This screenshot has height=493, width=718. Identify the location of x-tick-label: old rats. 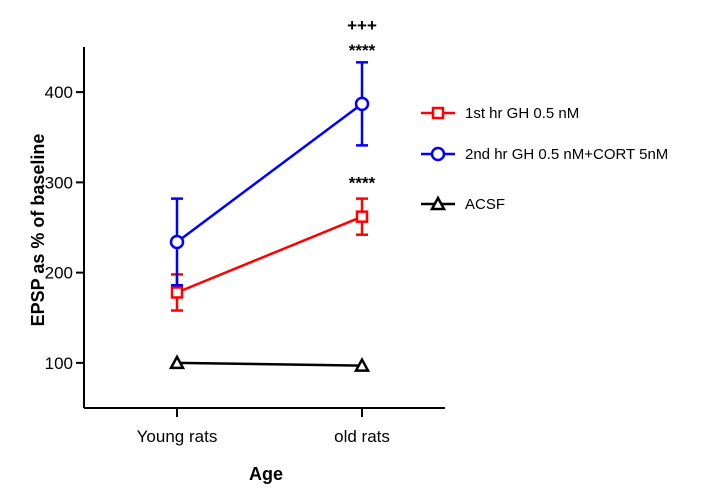
(362, 436).